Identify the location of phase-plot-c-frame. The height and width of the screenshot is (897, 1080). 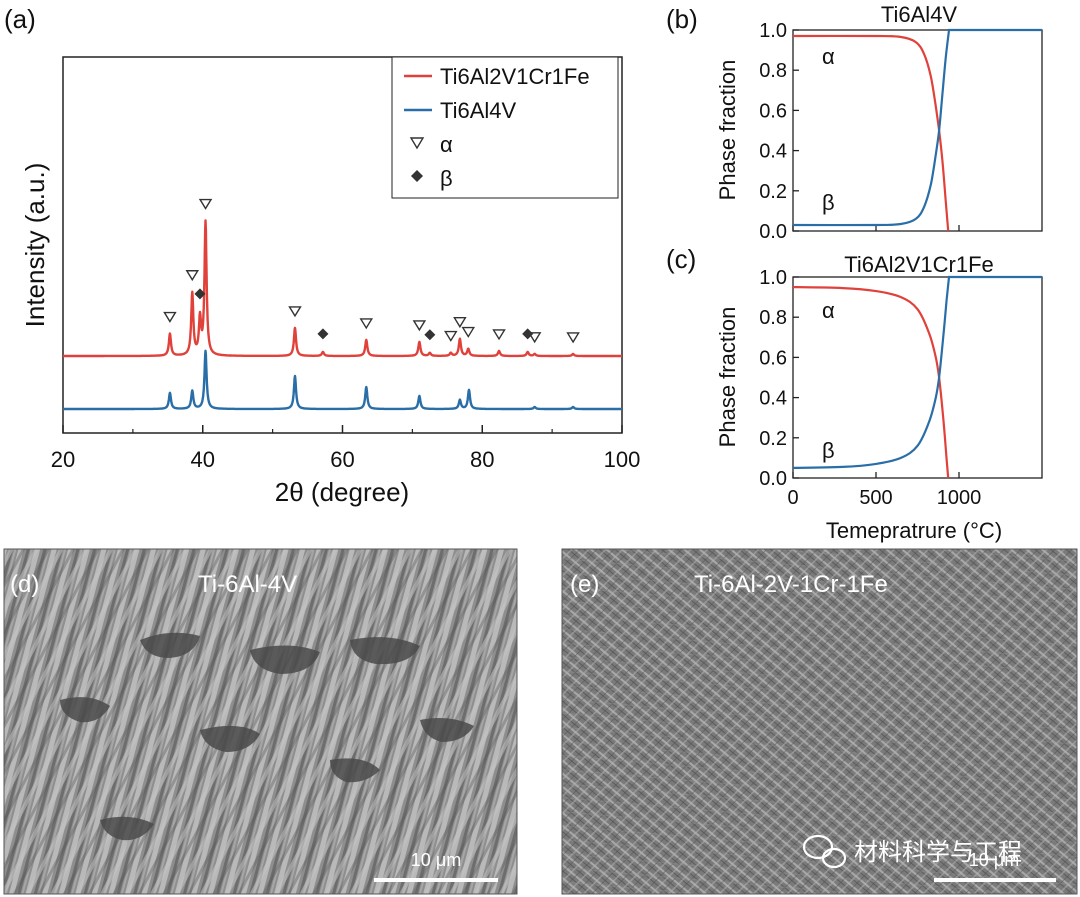
(917, 377).